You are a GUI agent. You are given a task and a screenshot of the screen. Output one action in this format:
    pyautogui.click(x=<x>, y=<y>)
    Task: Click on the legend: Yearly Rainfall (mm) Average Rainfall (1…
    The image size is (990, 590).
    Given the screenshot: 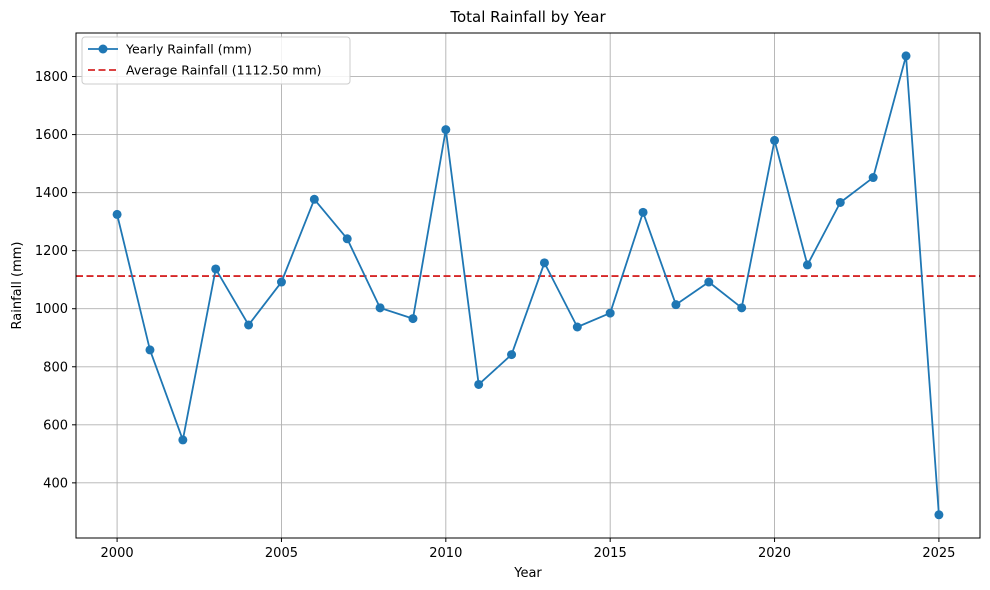 What is the action you would take?
    pyautogui.click(x=216, y=60)
    